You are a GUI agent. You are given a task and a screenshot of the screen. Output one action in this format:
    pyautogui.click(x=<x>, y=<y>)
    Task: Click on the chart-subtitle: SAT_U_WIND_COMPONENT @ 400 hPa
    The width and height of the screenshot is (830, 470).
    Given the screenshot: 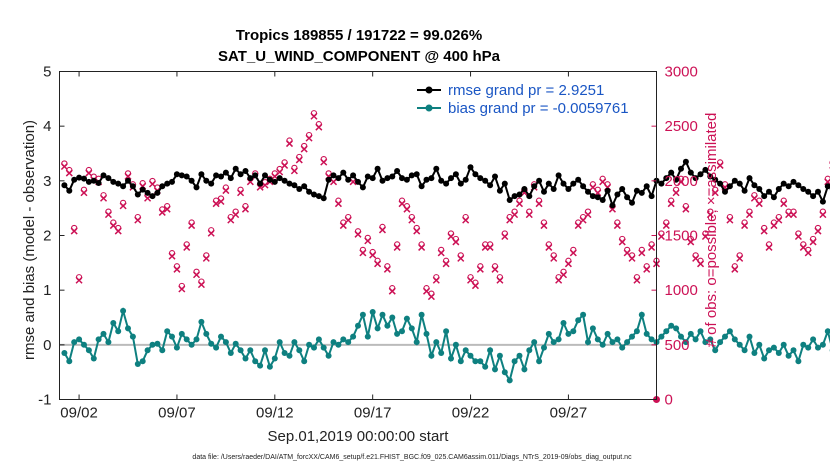 What is the action you would take?
    pyautogui.click(x=359, y=56)
    